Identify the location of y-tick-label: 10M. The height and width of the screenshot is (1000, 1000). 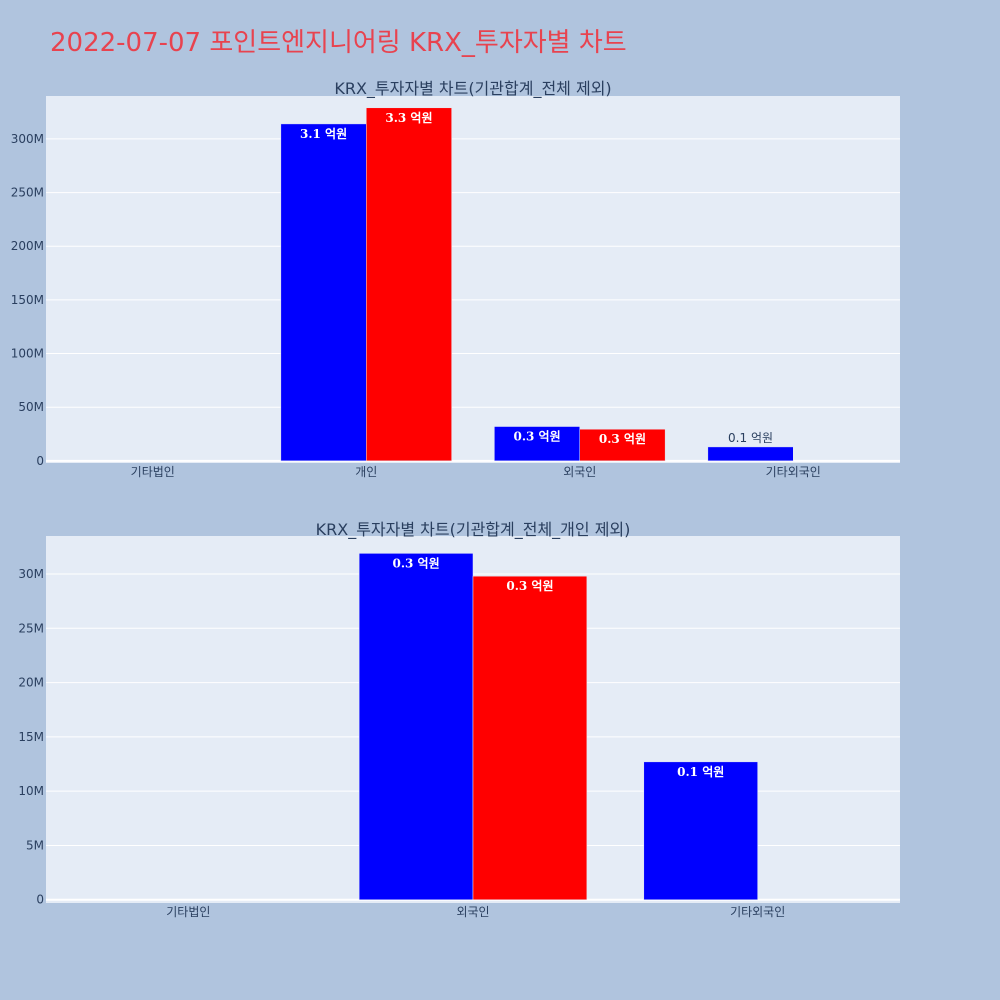
(31, 791).